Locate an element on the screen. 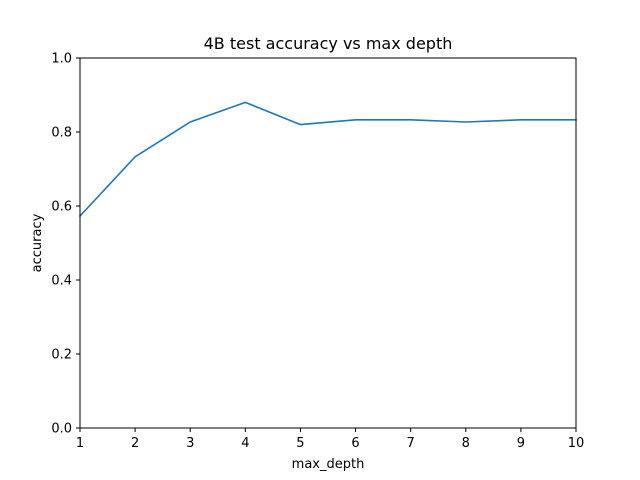  x-tick-label: 2 is located at coordinates (135, 443).